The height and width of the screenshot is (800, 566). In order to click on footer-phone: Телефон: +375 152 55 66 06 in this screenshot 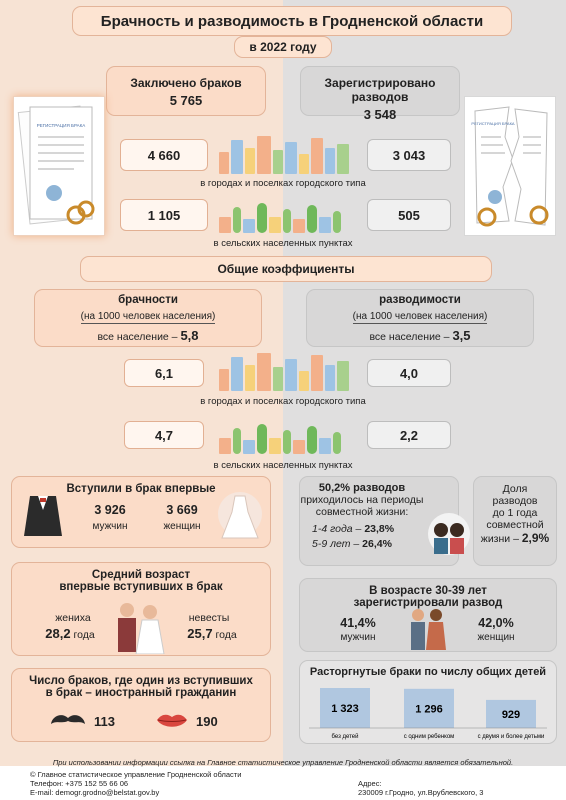, I will do `click(79, 783)`.